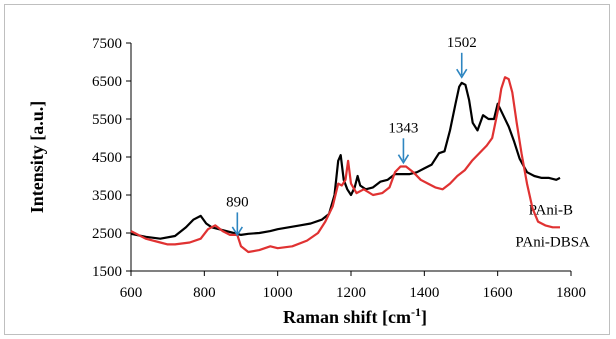 The image size is (616, 339). I want to click on x-tick-label: 1400, so click(424, 293).